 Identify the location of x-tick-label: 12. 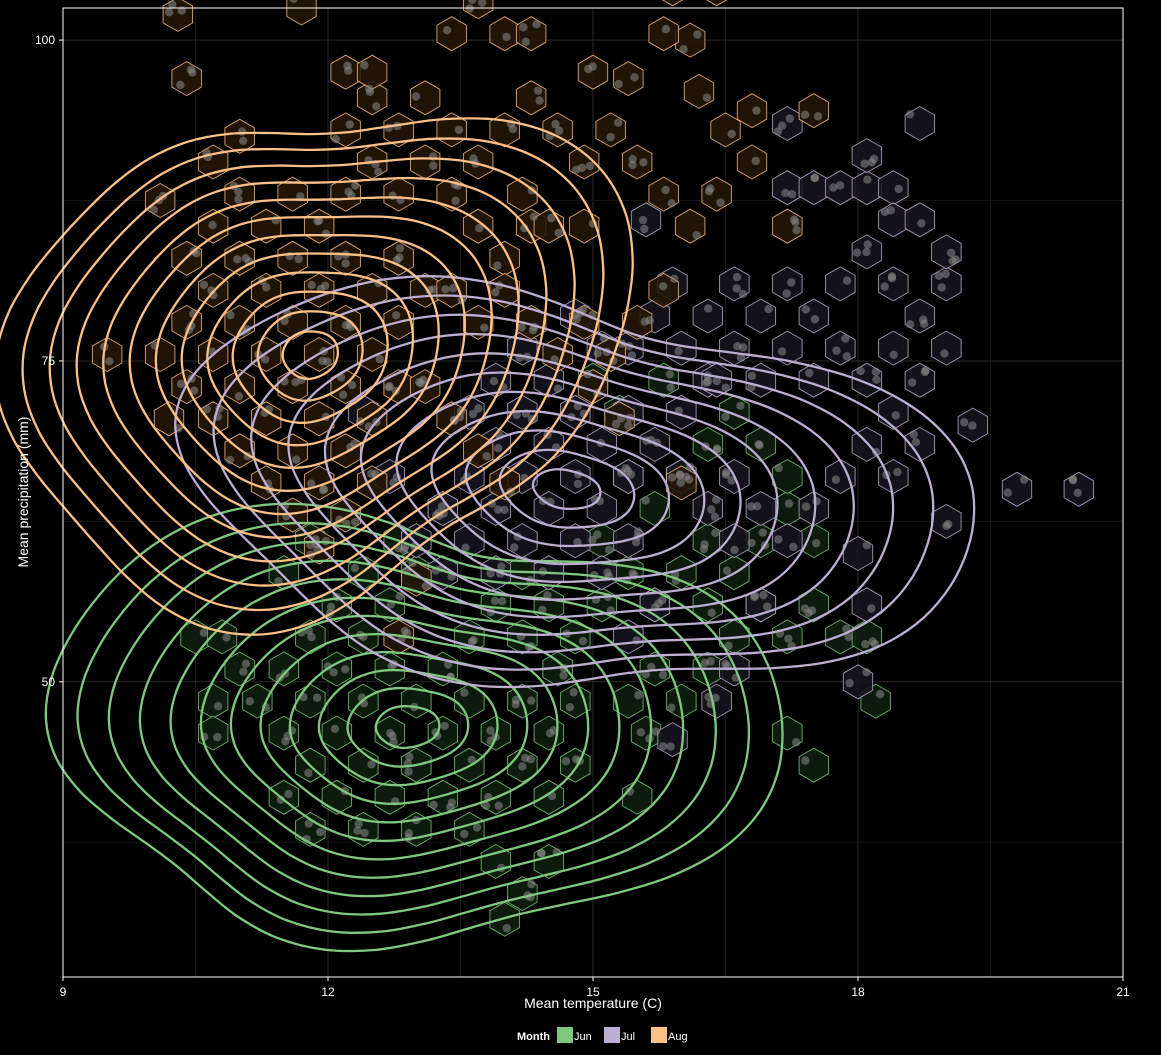
(328, 992).